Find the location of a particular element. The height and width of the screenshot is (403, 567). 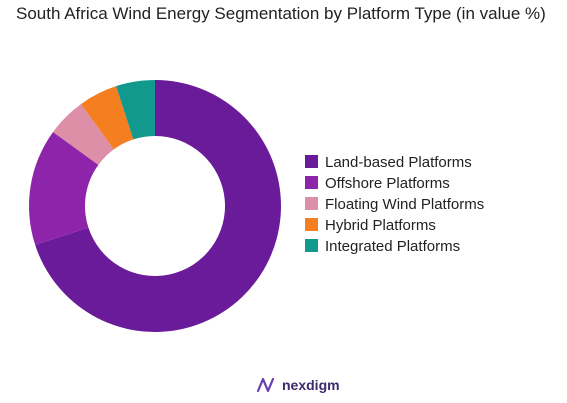

legend-label: Integrated Platforms is located at coordinates (392, 246).